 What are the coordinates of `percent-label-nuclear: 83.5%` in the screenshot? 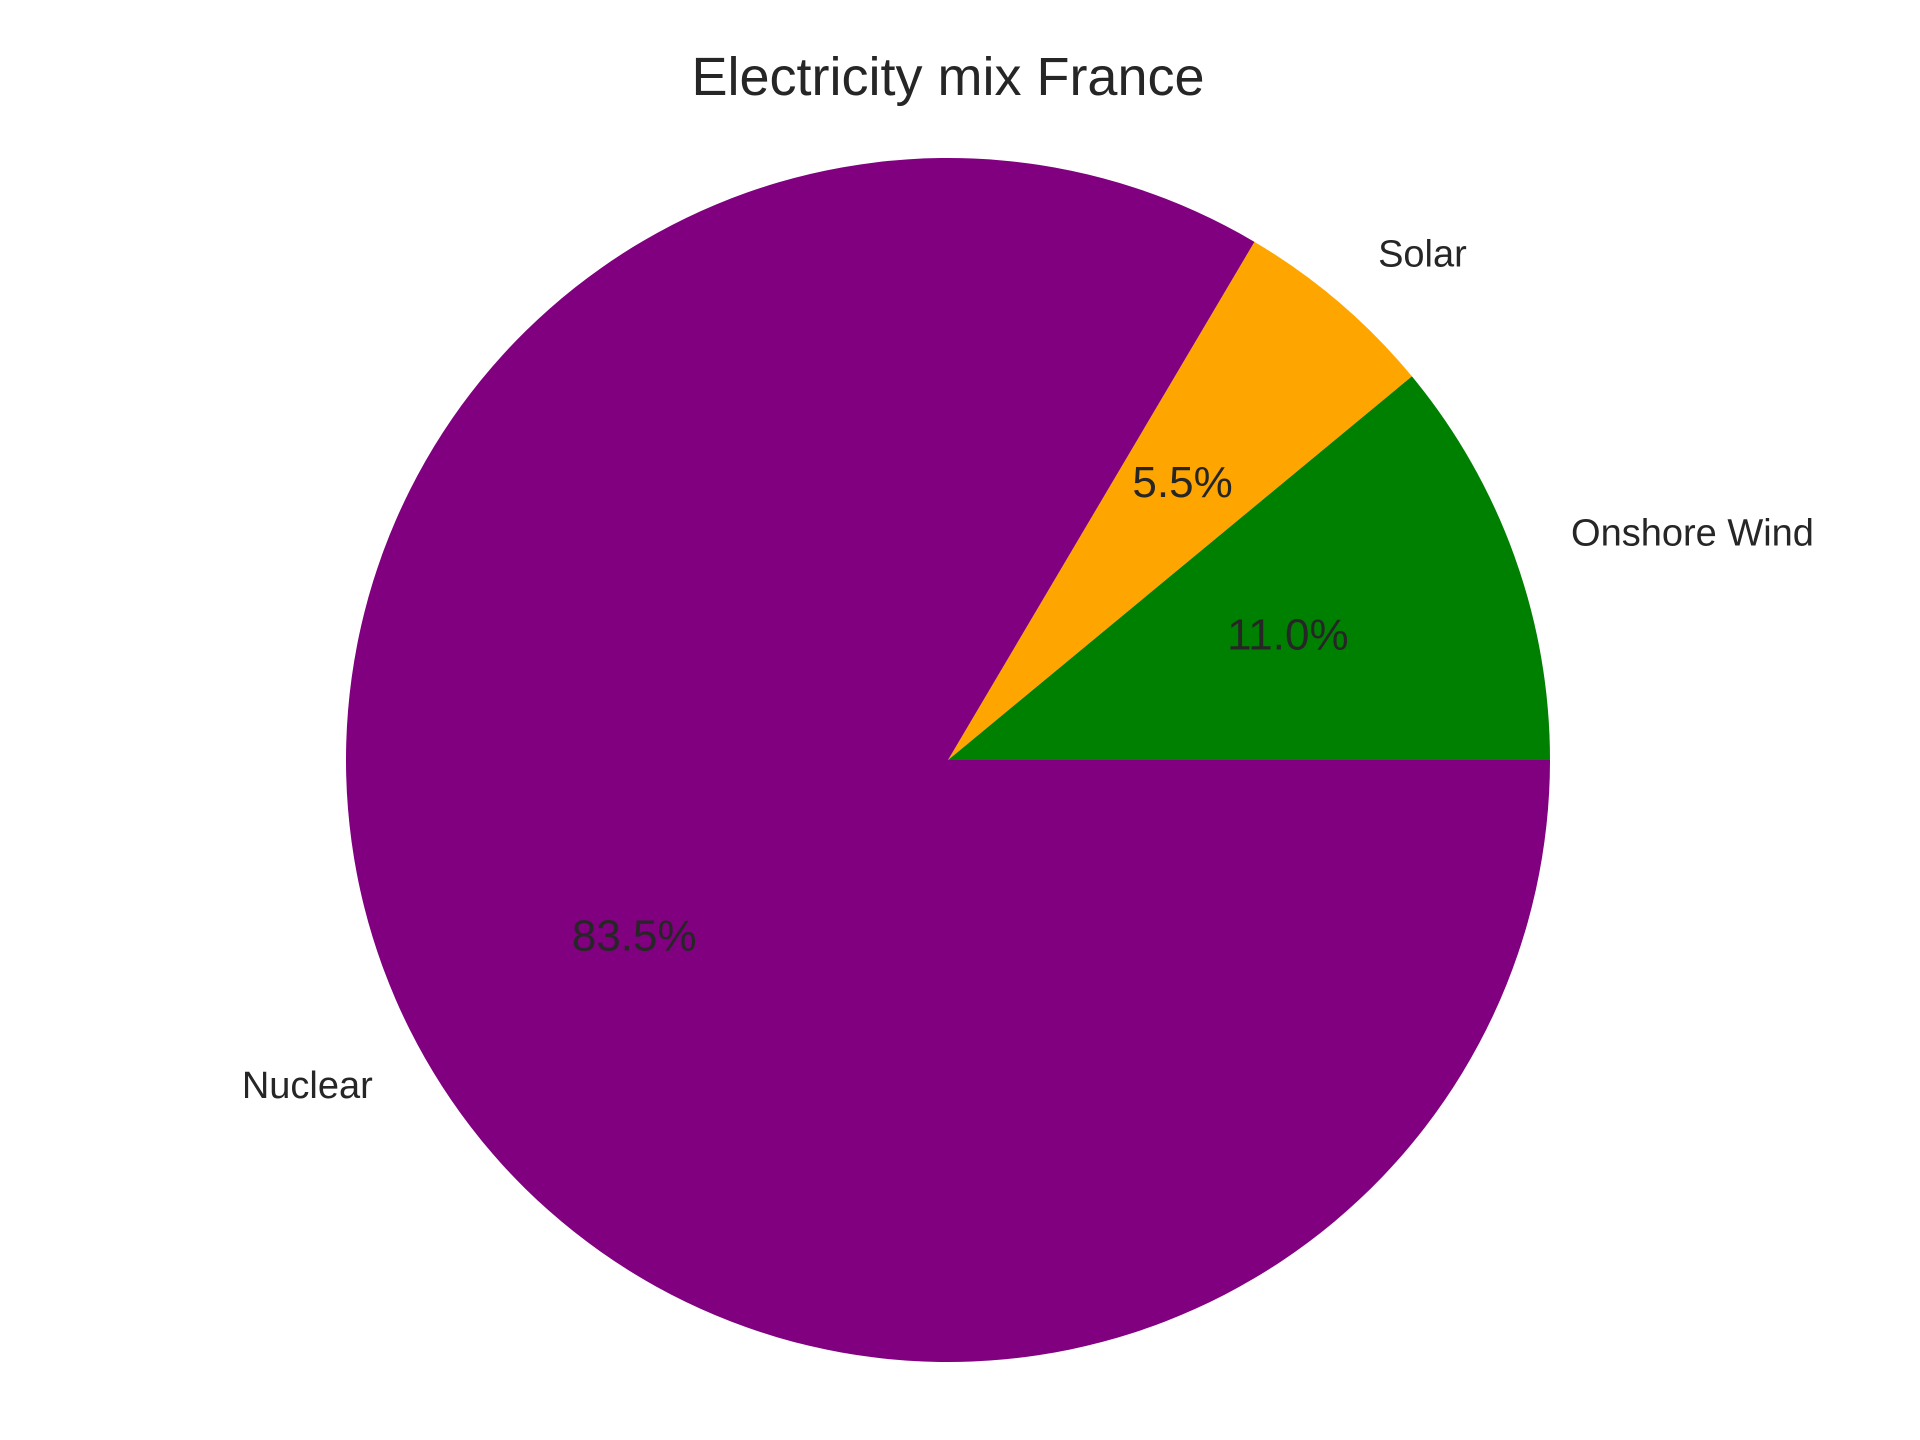 It's located at (634, 936).